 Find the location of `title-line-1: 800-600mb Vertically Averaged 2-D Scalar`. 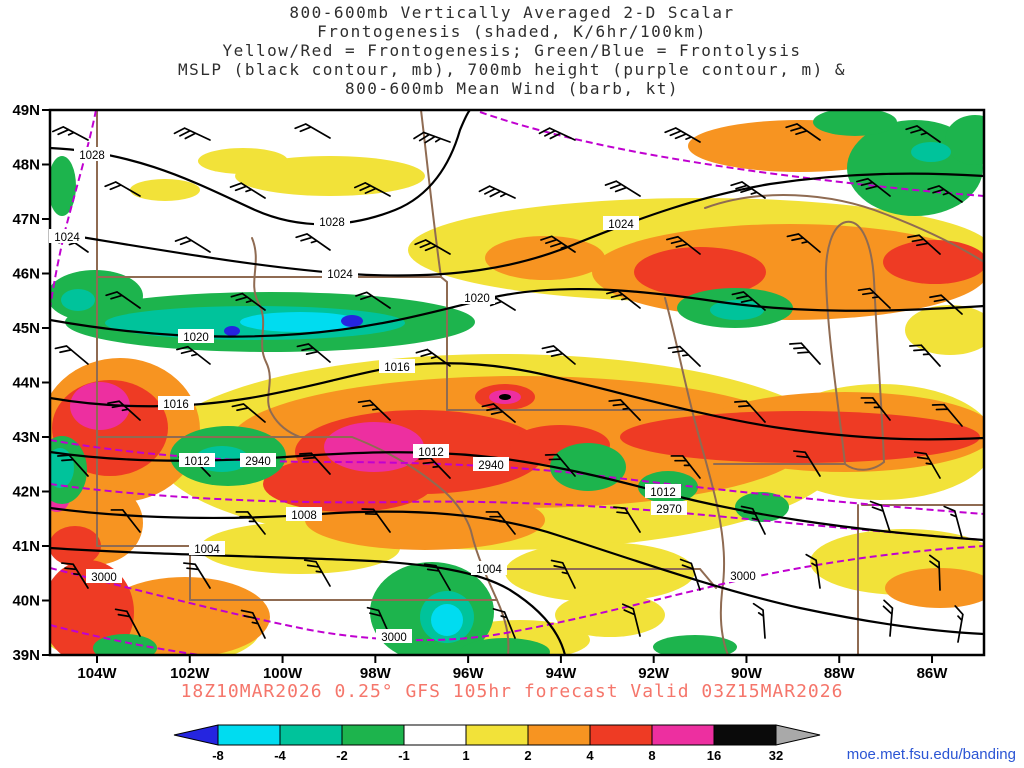

title-line-1: 800-600mb Vertically Averaged 2-D Scalar is located at coordinates (512, 12).